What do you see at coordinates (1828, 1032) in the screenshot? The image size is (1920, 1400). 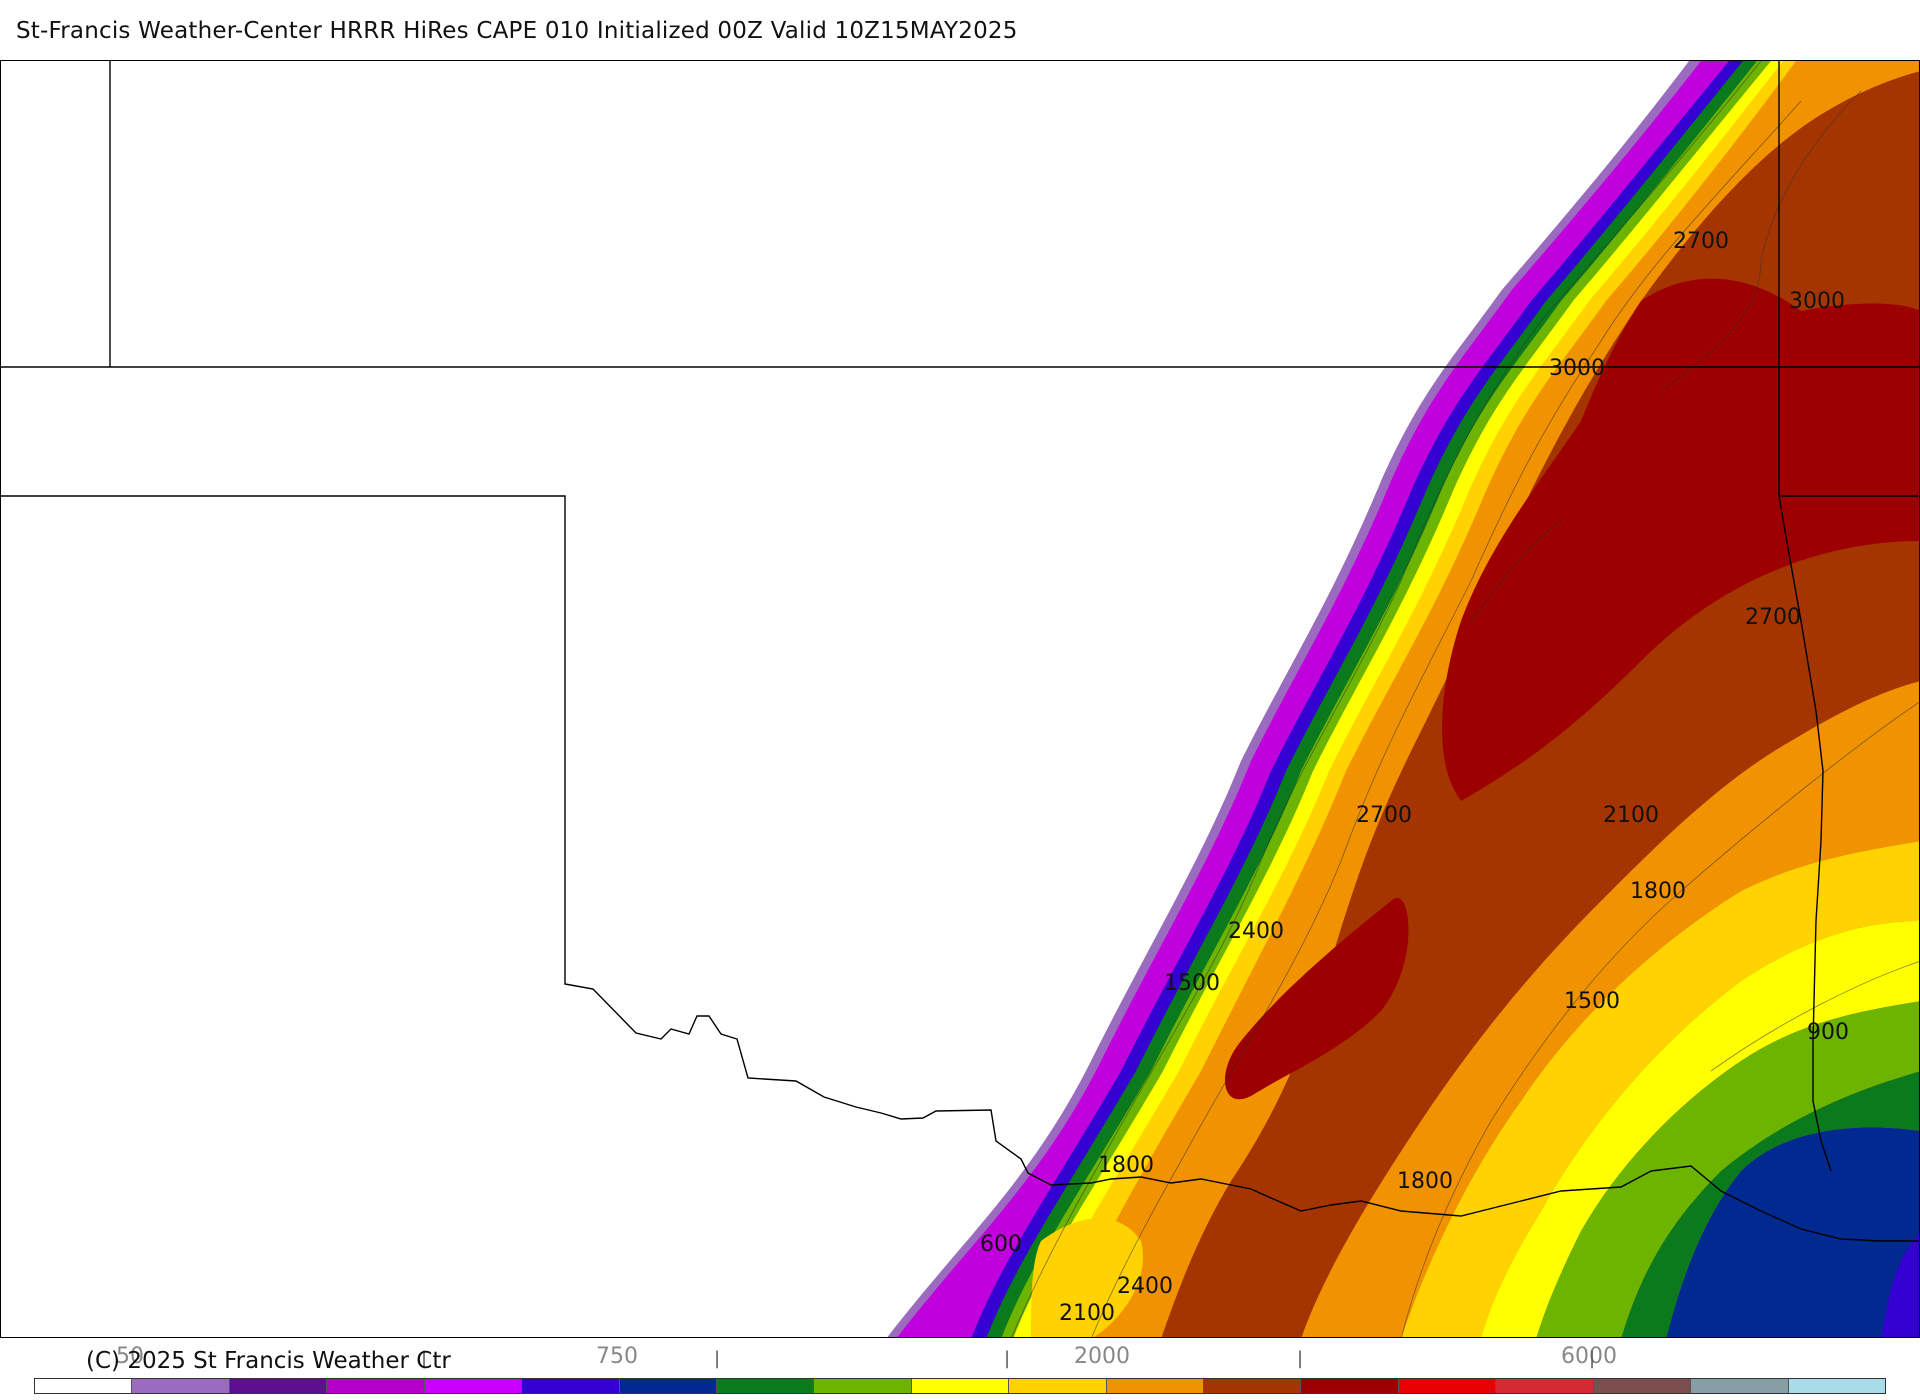 I see `contour-label: 900` at bounding box center [1828, 1032].